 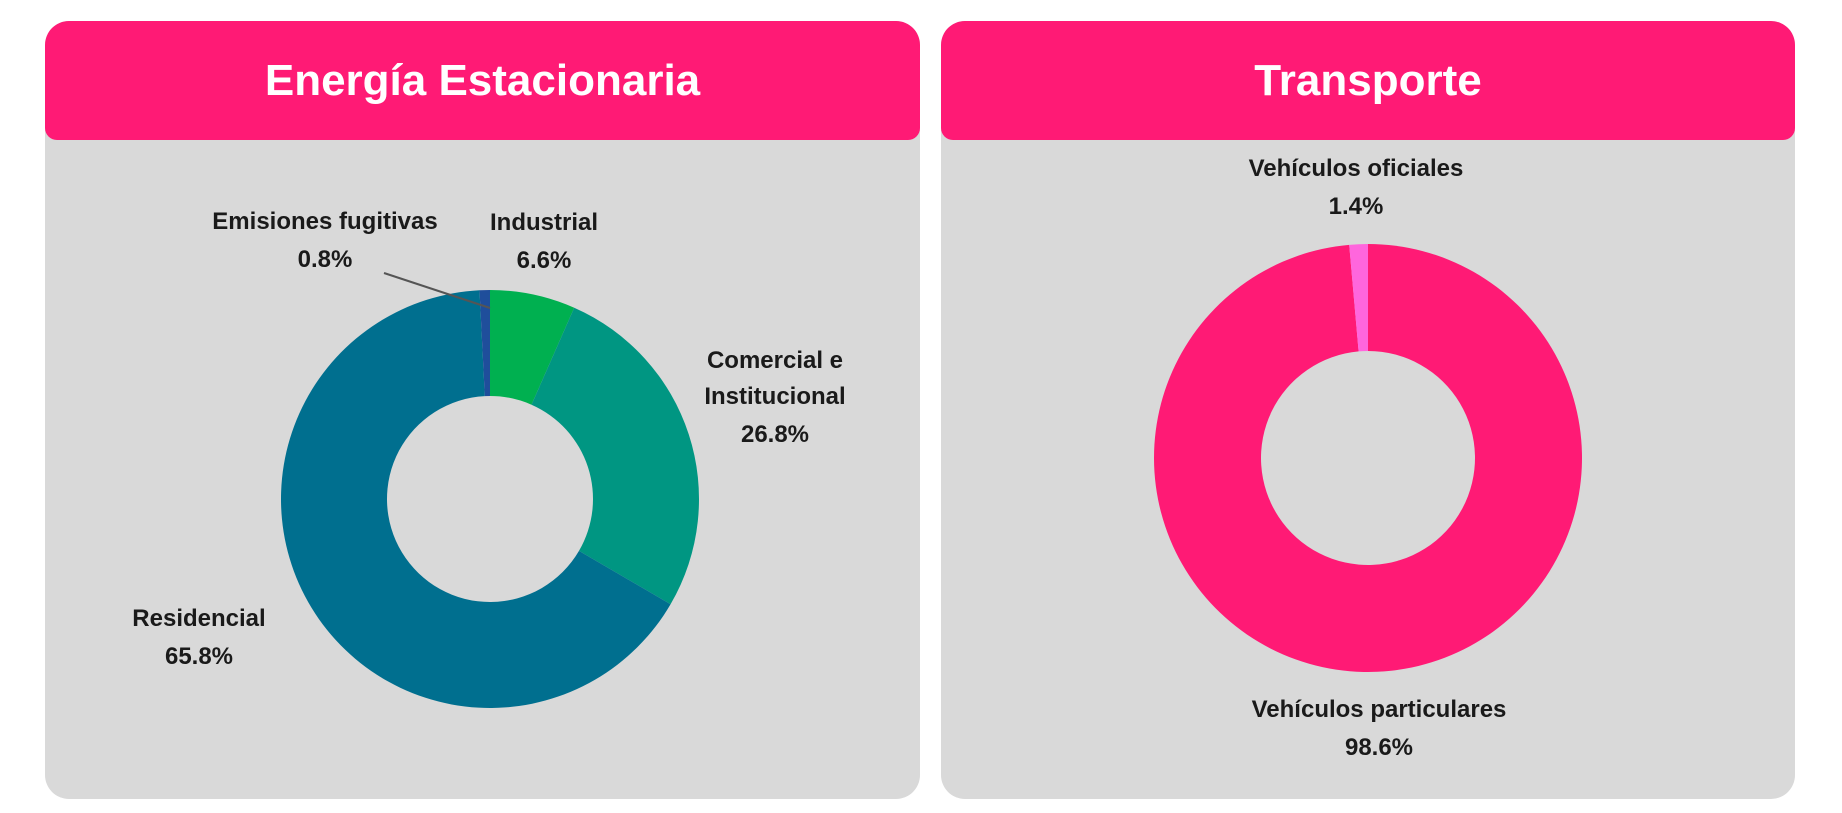 What do you see at coordinates (482, 80) in the screenshot?
I see `panel-title: Energía Estacionaria` at bounding box center [482, 80].